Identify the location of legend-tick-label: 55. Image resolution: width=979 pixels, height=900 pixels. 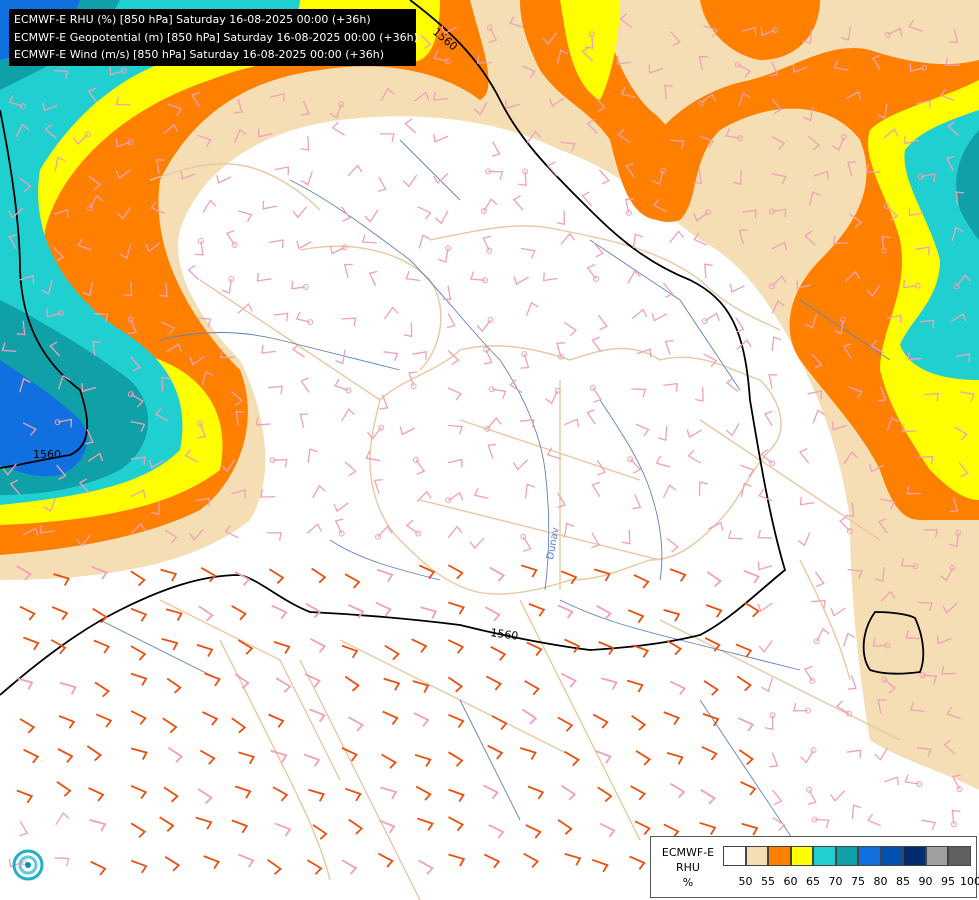
(768, 881).